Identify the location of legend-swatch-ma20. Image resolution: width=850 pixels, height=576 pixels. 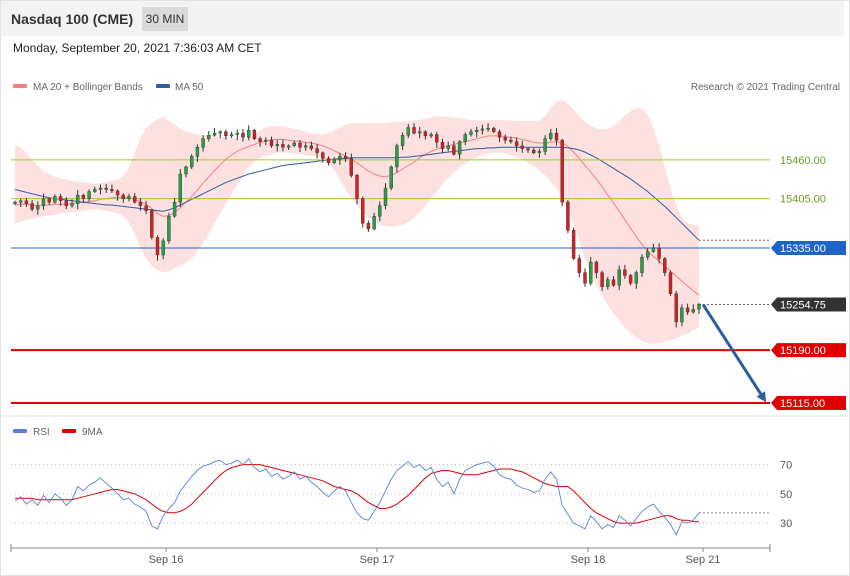
(20, 86).